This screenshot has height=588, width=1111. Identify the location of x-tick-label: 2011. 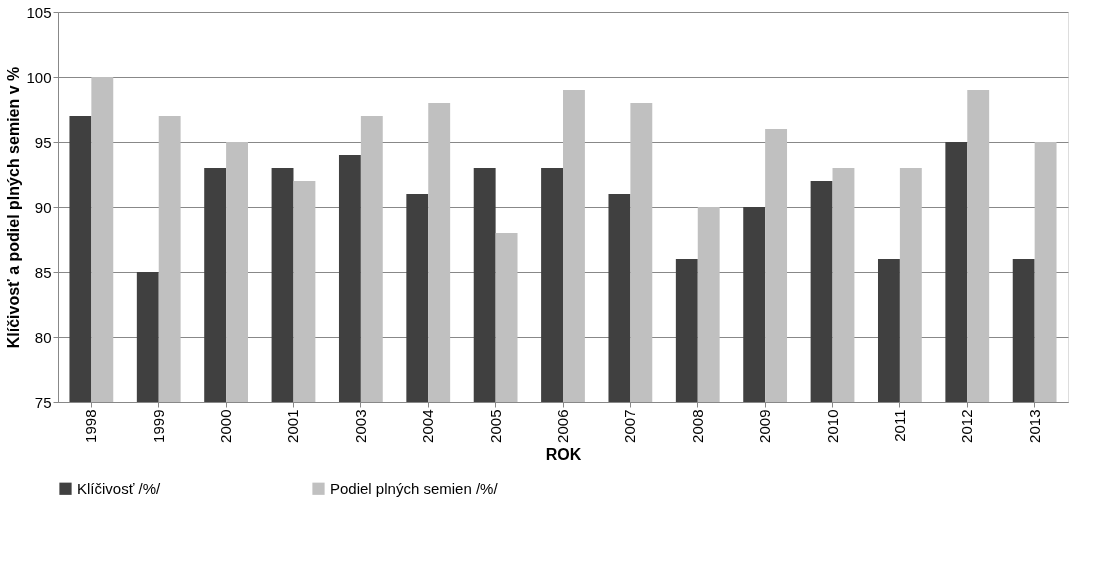
(899, 425).